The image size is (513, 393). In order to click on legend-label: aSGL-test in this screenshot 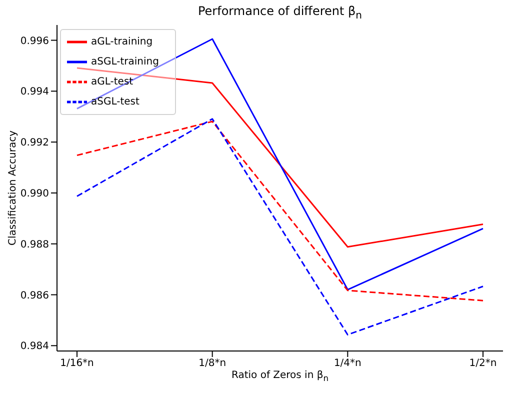, I will do `click(115, 102)`.